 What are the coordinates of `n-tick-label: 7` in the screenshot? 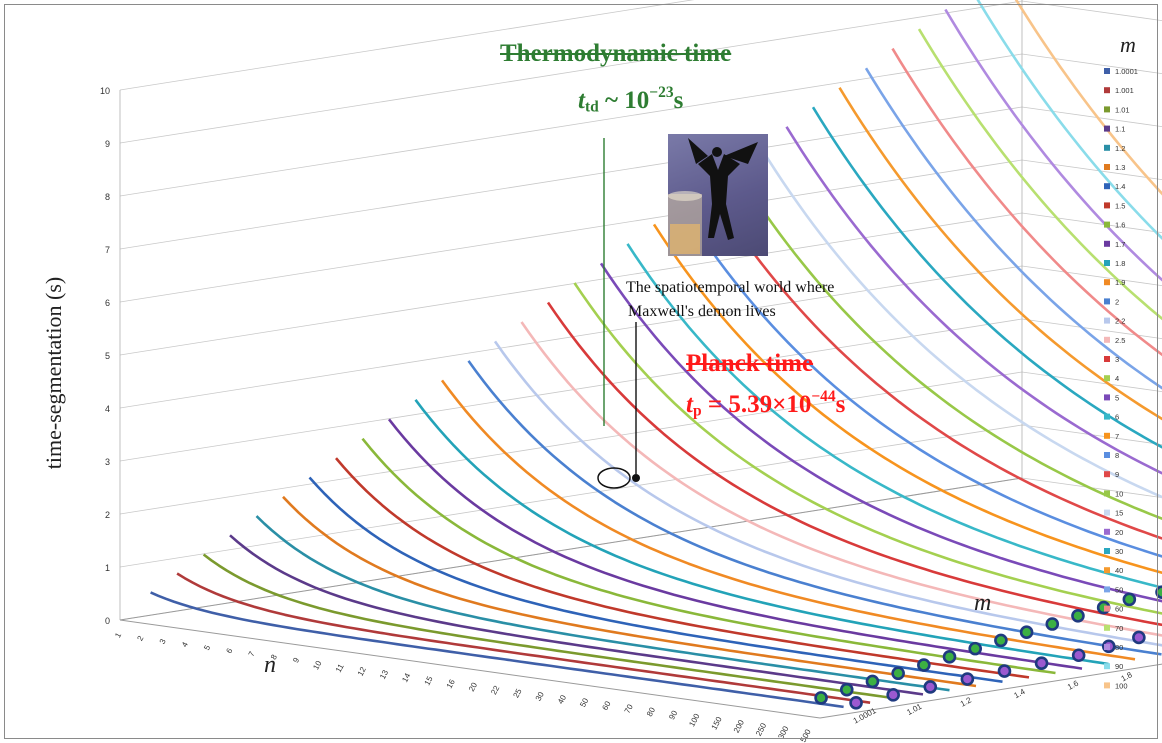 It's located at (252, 653).